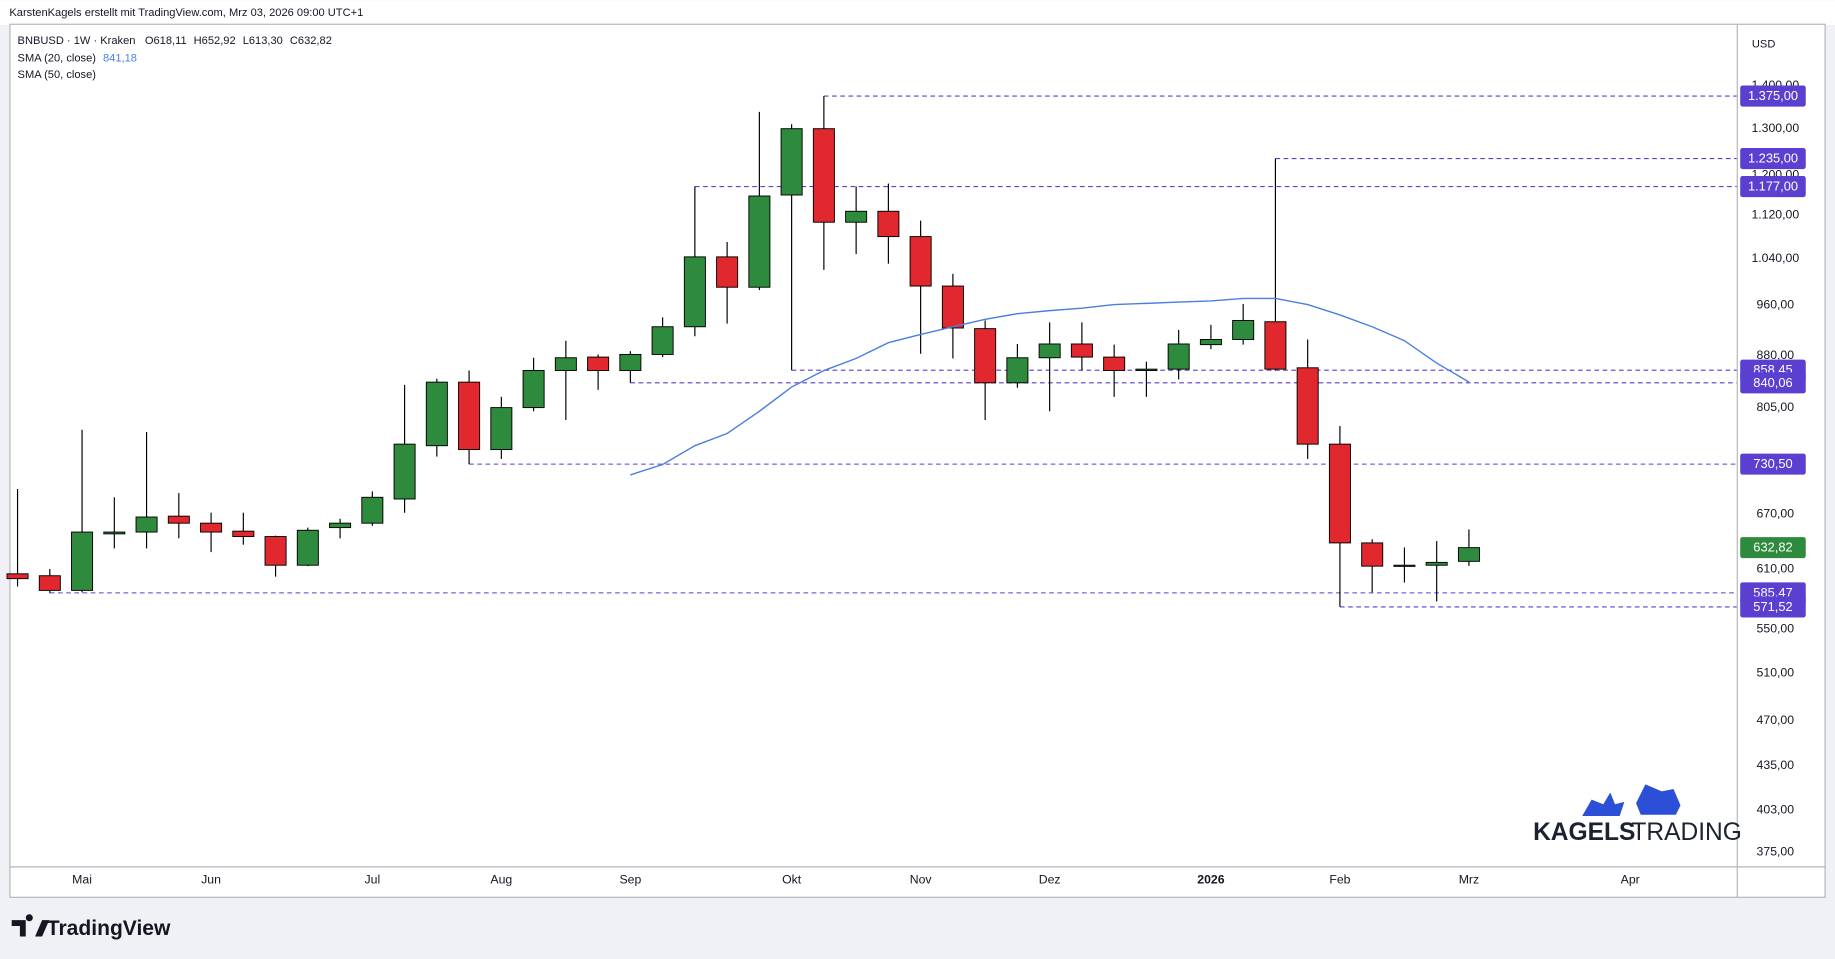 This screenshot has height=959, width=1835. What do you see at coordinates (30, 925) in the screenshot?
I see `brand-logo` at bounding box center [30, 925].